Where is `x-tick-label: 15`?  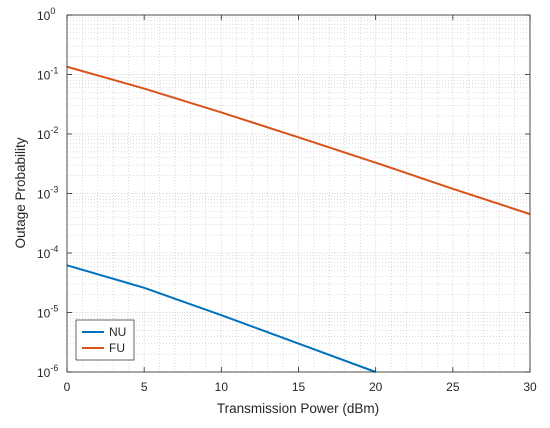
x-tick-label: 15 is located at coordinates (299, 387).